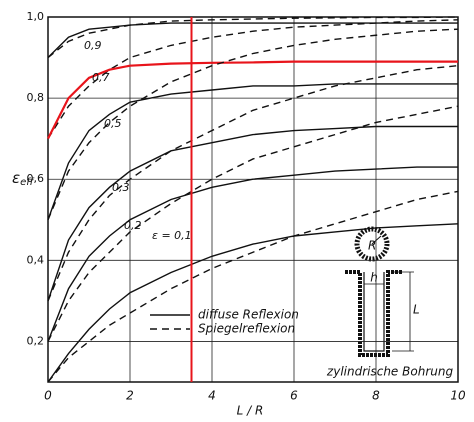  Describe the element at coordinates (36, 97) in the screenshot. I see `y-tick-label: 0,8` at that location.